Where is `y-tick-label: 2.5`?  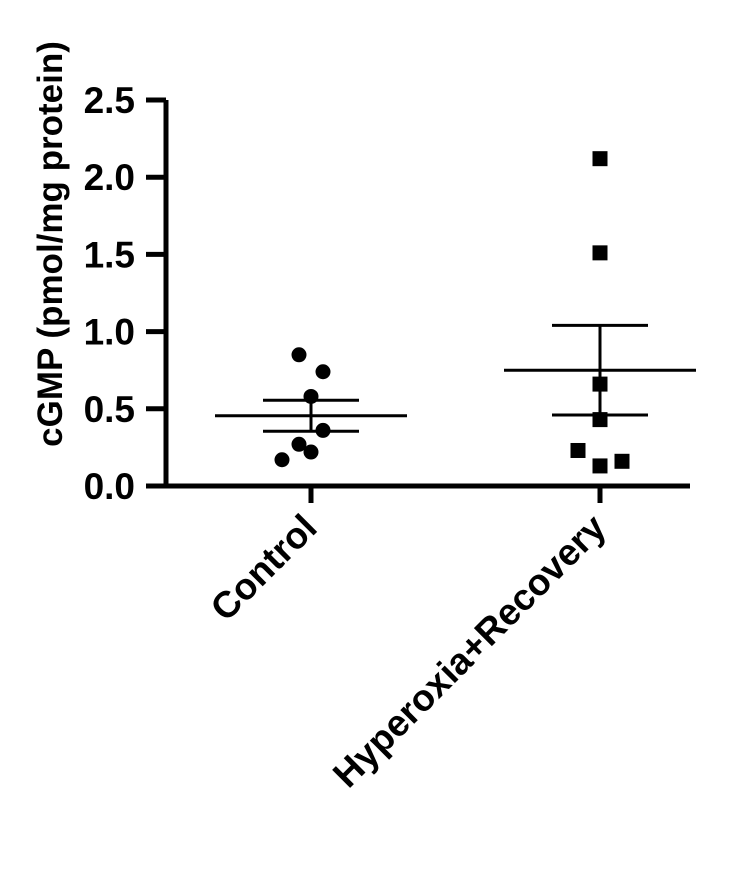 y-tick-label: 2.5 is located at coordinates (109, 100).